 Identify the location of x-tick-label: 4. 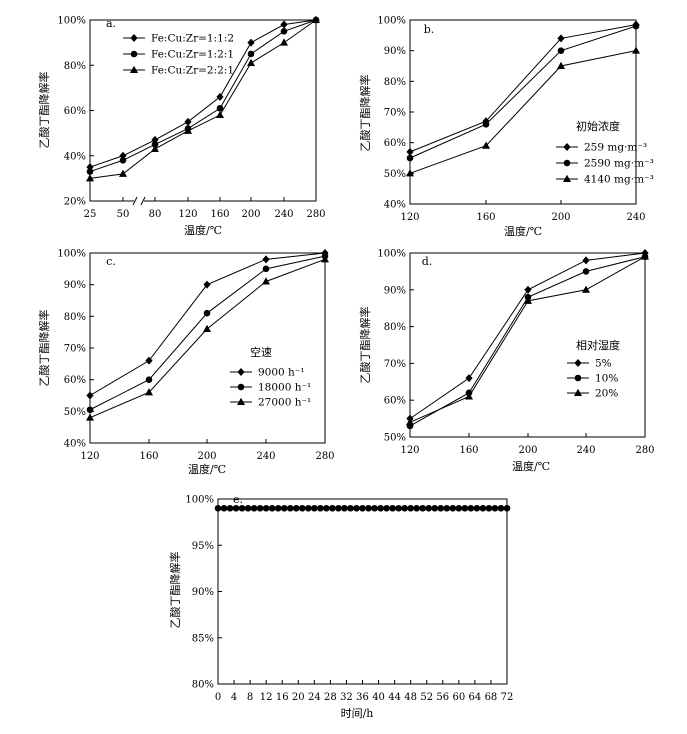
(234, 697).